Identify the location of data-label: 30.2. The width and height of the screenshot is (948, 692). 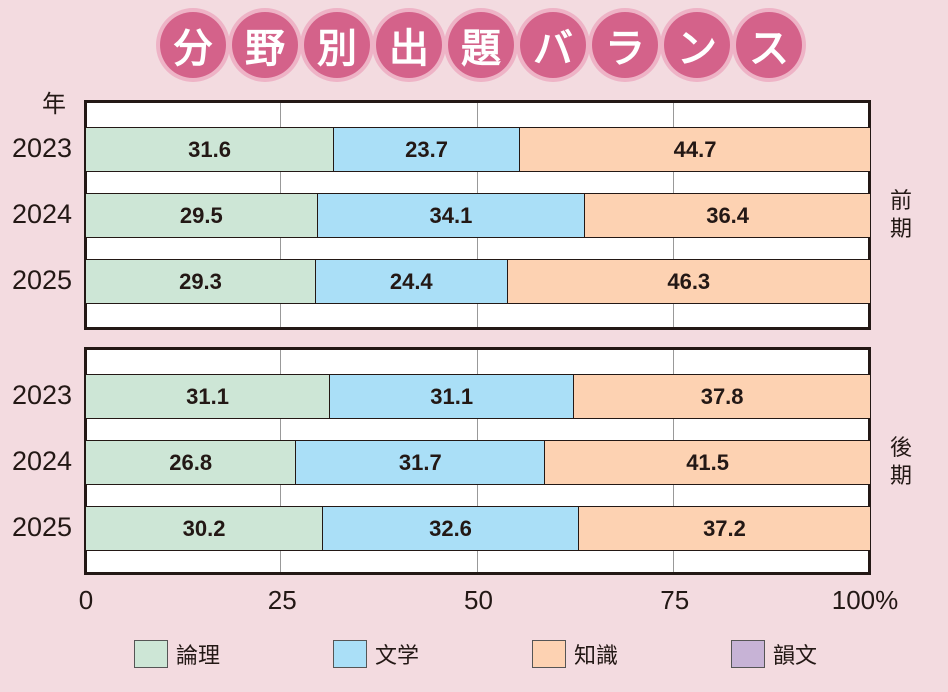
(204, 528).